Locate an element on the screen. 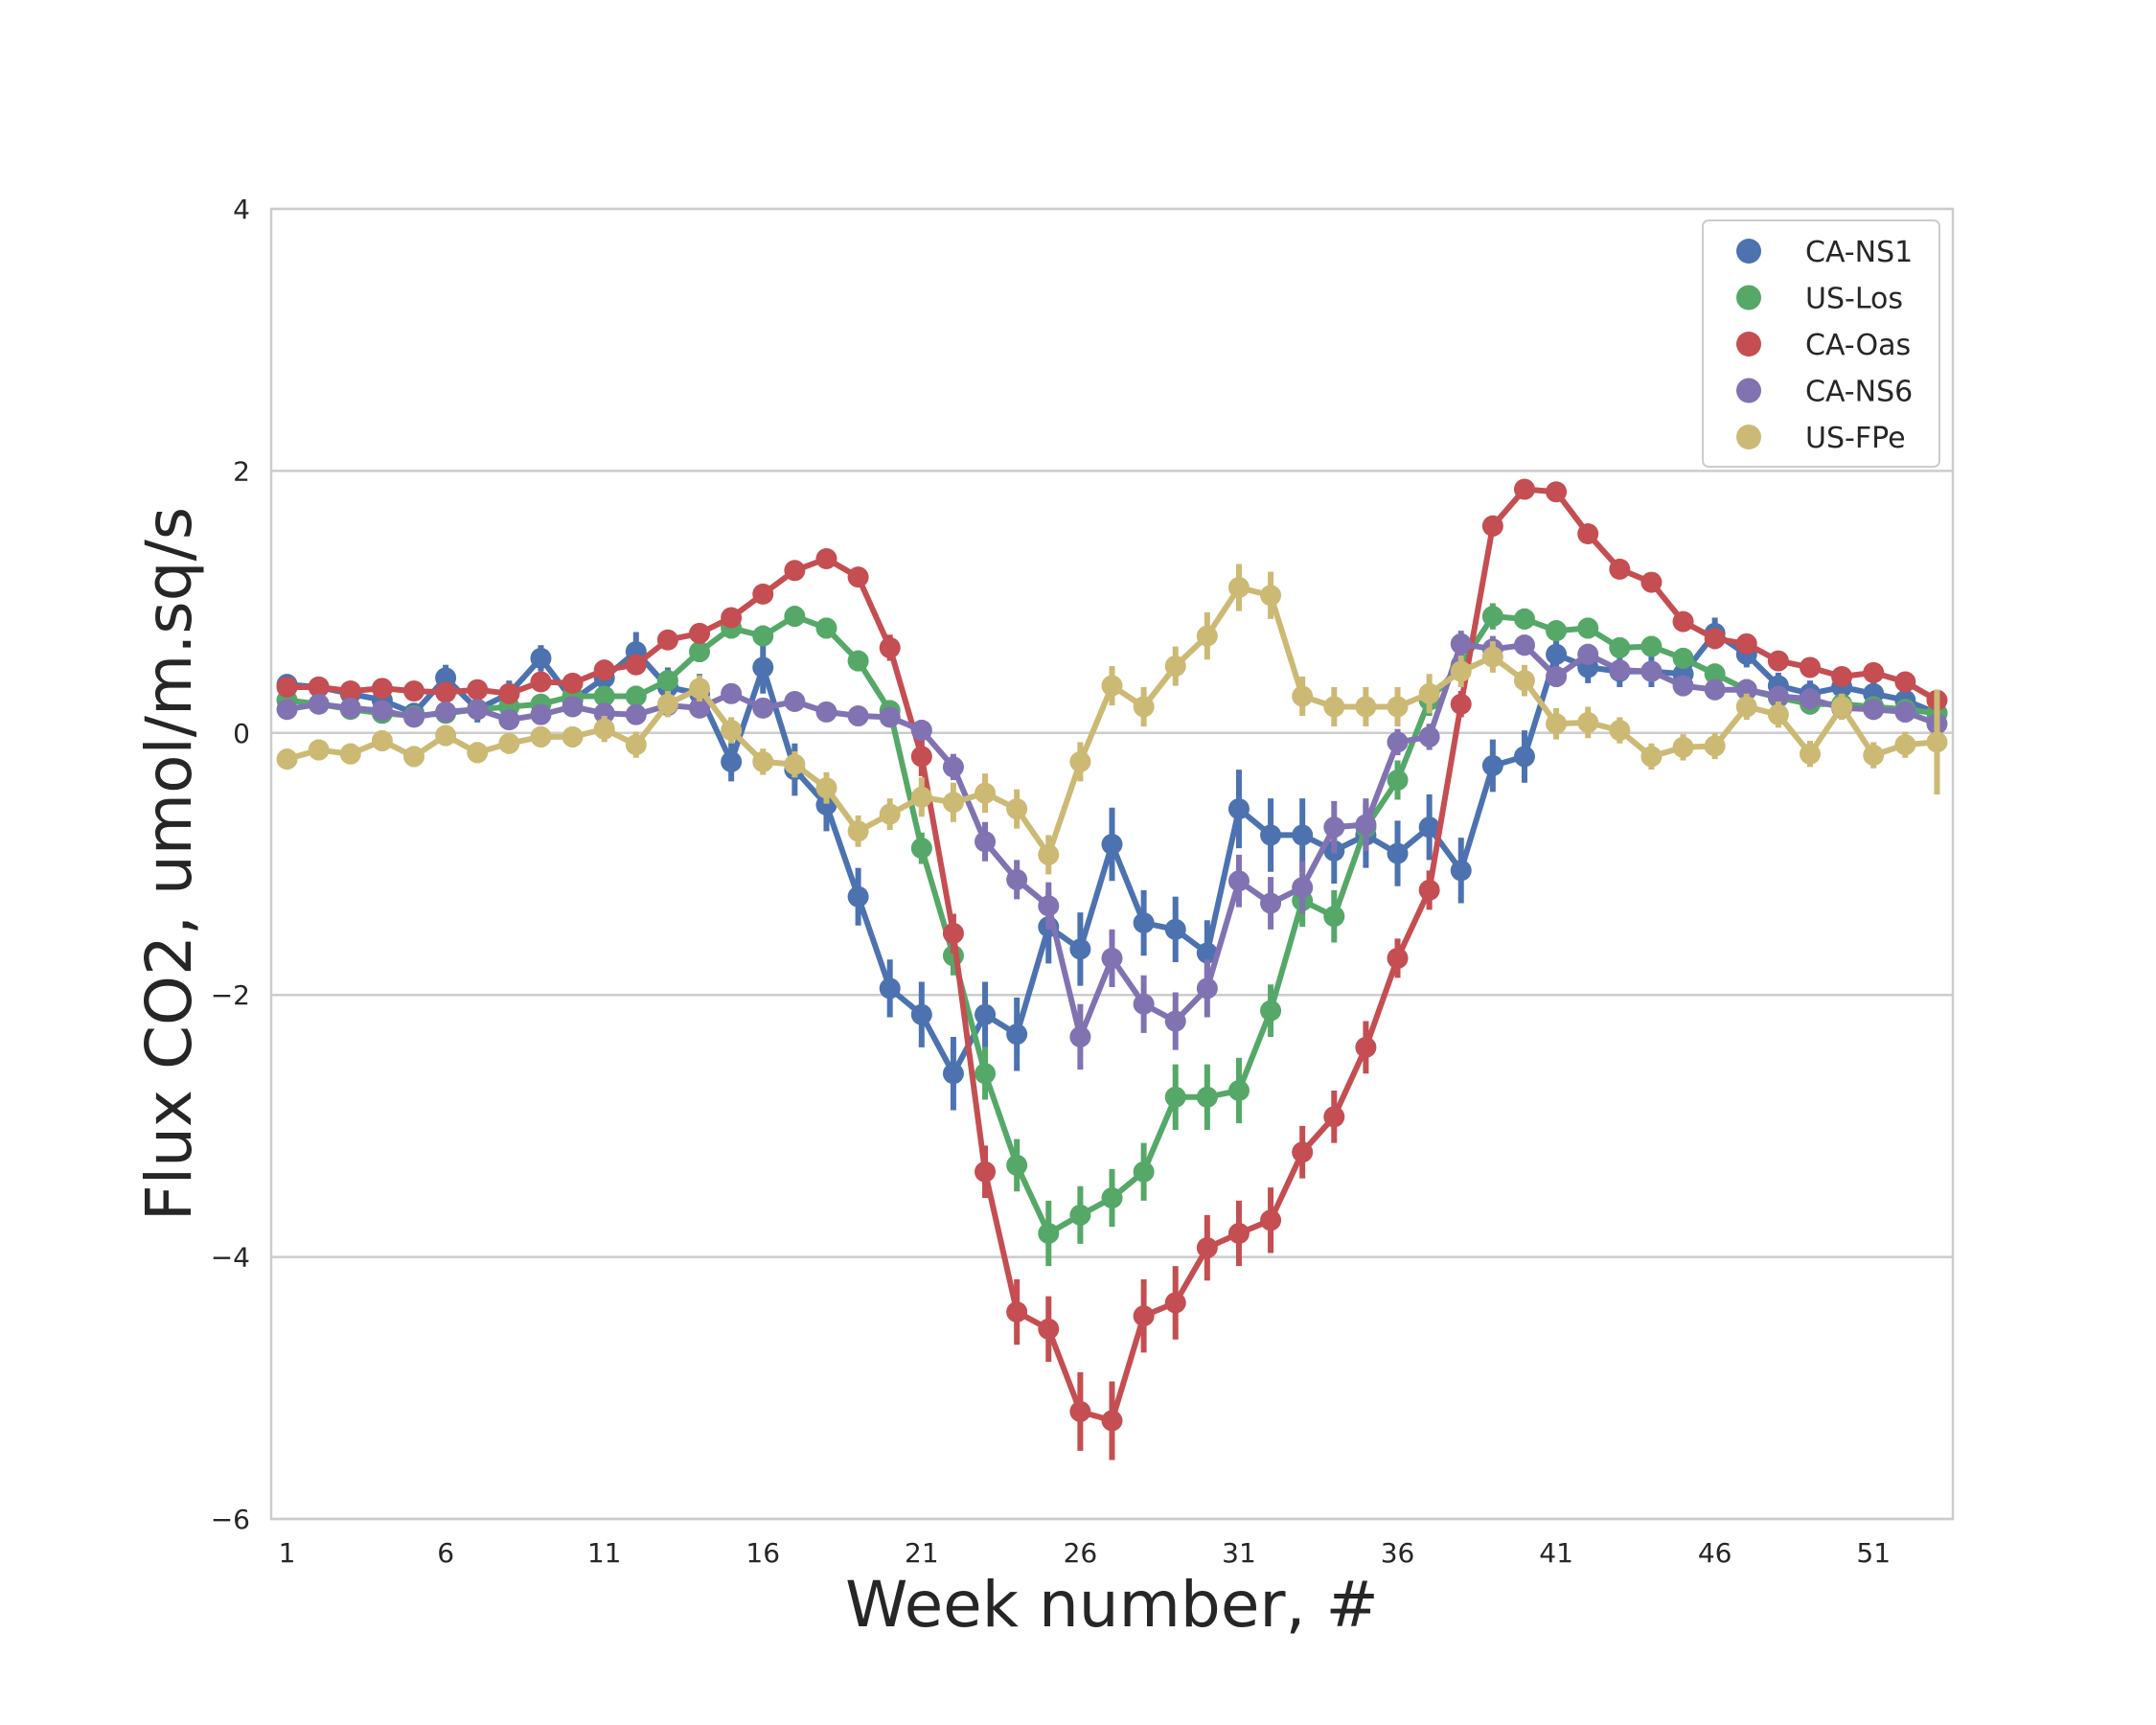 Image resolution: width=2156 pixels, height=1725 pixels. x-tick-label: 36 is located at coordinates (1398, 1553).